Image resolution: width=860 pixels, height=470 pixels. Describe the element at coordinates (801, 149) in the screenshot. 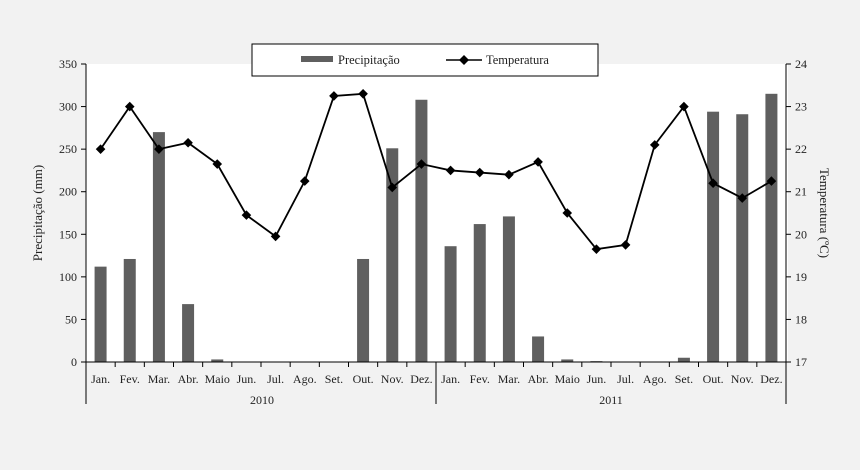

I see `y2-tick-label: 22` at that location.